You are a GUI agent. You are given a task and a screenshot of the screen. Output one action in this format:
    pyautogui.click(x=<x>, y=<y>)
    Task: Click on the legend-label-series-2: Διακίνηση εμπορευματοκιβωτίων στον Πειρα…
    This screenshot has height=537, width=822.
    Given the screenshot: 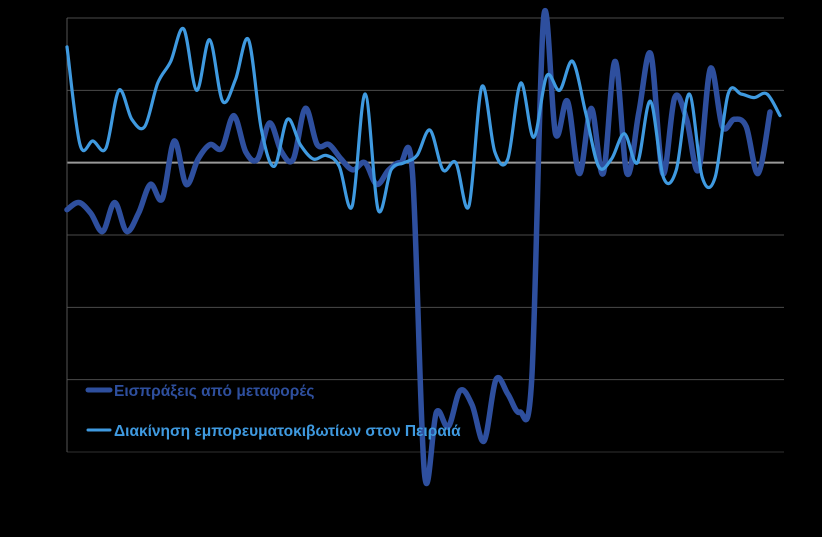 What is the action you would take?
    pyautogui.click(x=287, y=431)
    